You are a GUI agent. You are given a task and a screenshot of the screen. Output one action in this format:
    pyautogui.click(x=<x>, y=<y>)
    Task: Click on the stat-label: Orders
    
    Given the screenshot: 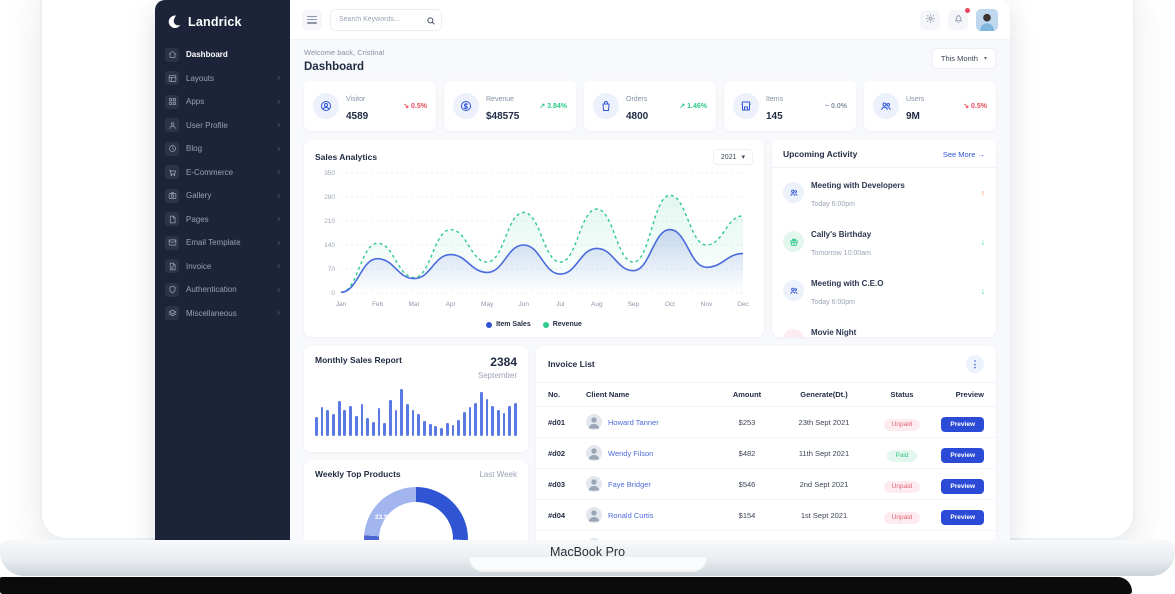 What is the action you would take?
    pyautogui.click(x=637, y=99)
    